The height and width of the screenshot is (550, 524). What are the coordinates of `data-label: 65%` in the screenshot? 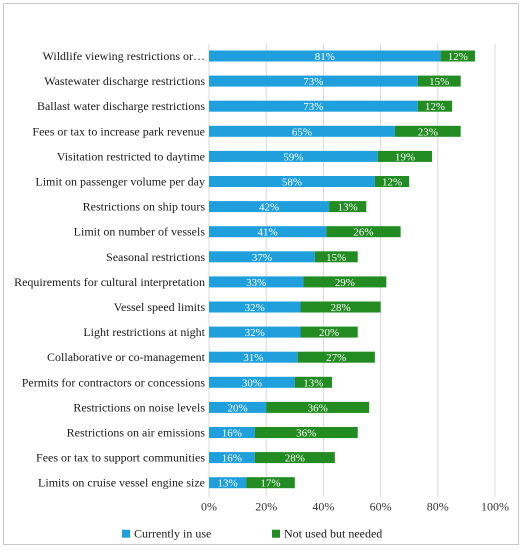 It's located at (302, 132).